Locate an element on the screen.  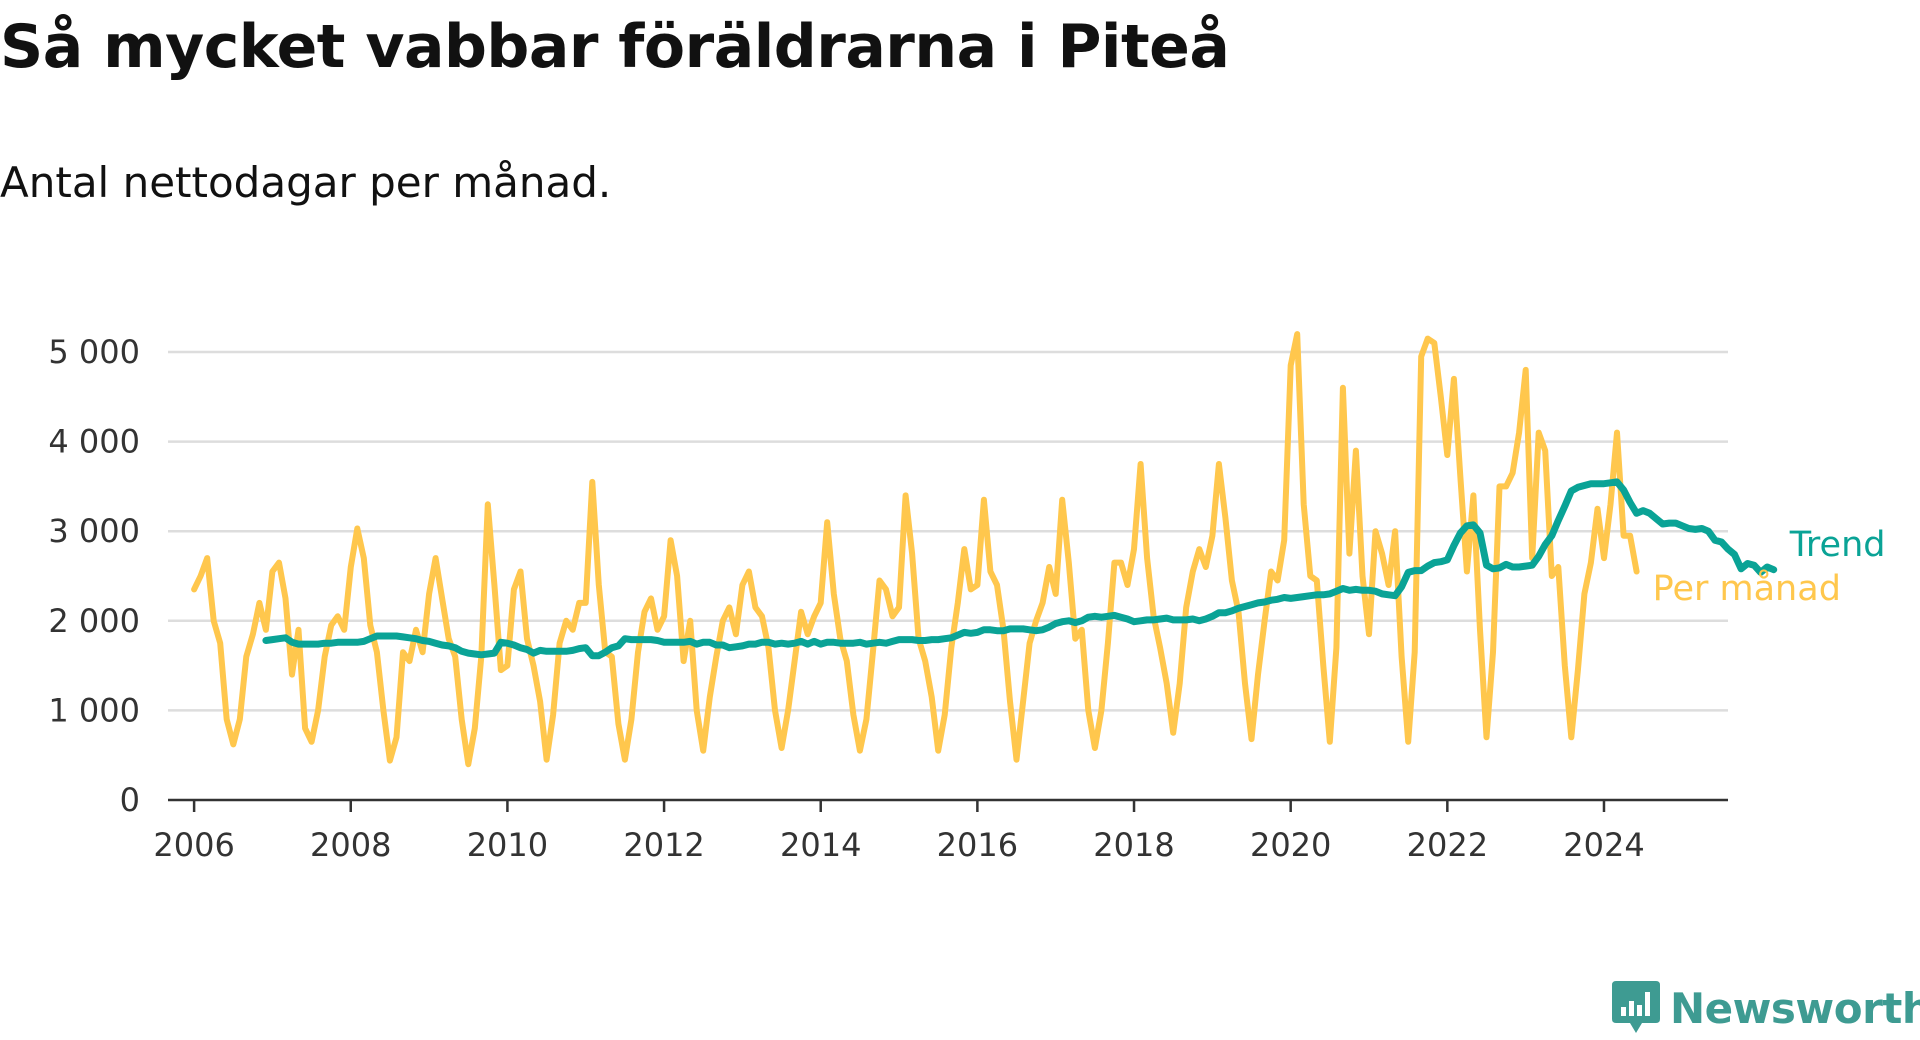
newsworthy-logo: Newsworthy is located at coordinates (1766, 1008).